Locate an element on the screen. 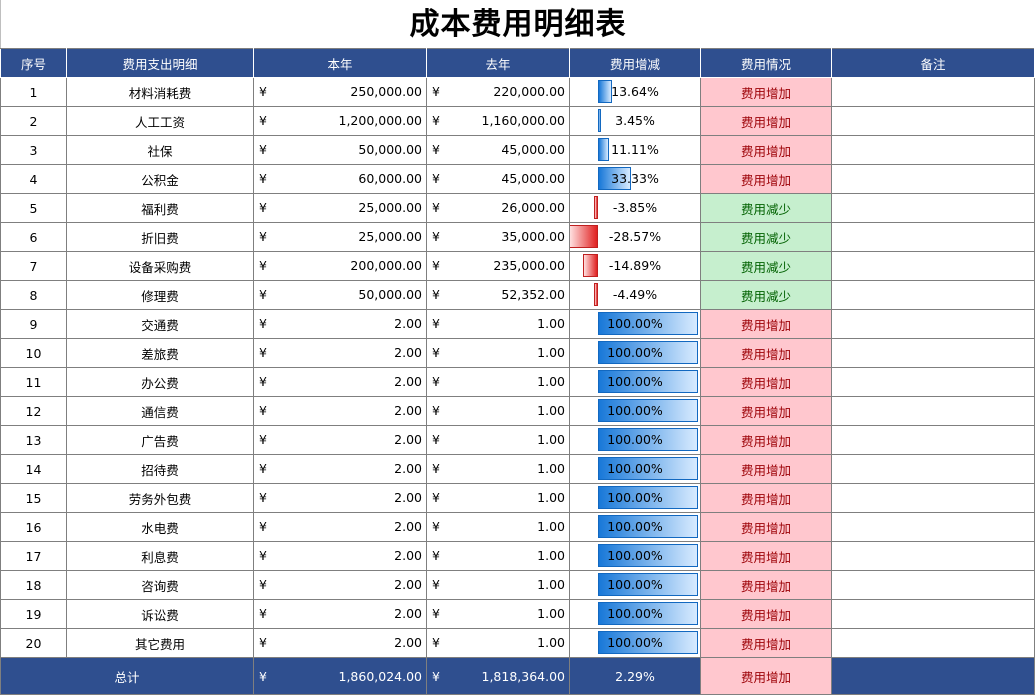 Image resolution: width=1035 pixels, height=700 pixels. header-last-year: 去年 is located at coordinates (498, 63).